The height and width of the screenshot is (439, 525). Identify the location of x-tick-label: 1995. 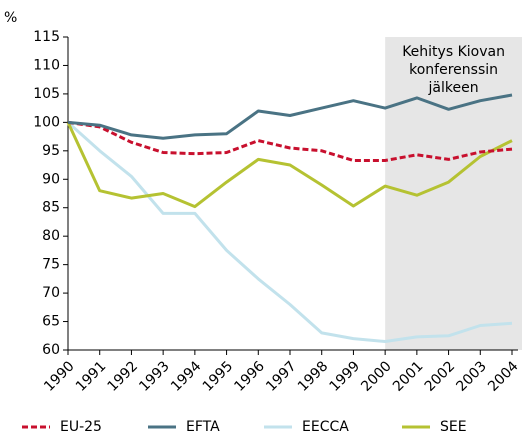
(218, 376).